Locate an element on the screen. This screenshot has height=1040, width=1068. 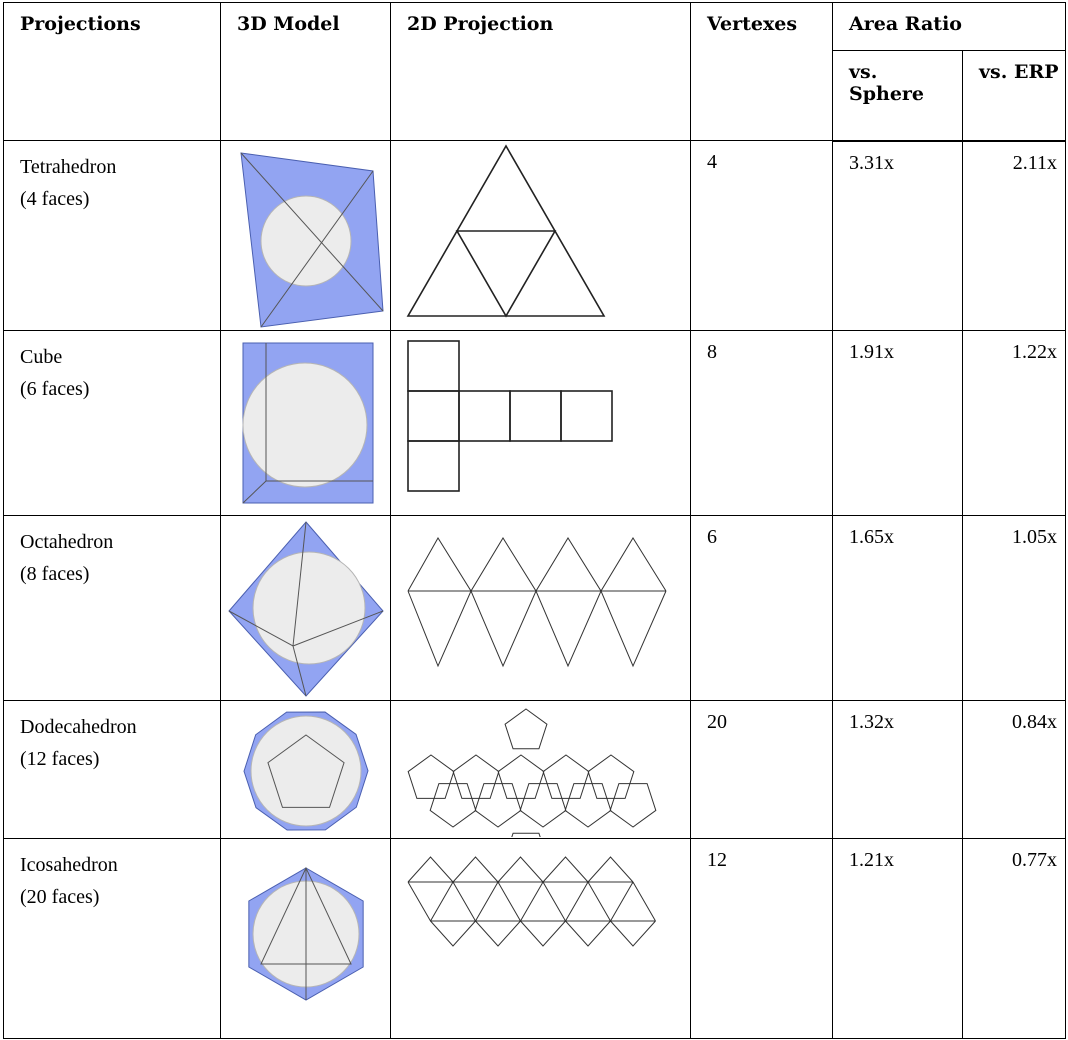
name-cell: Dodecahedron (12 faces) is located at coordinates (112, 769).